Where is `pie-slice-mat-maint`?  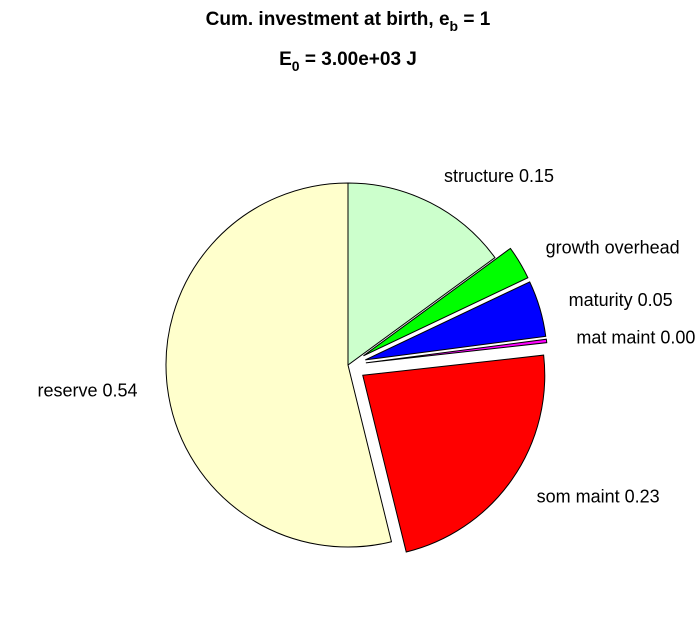 pie-slice-mat-maint is located at coordinates (456, 351).